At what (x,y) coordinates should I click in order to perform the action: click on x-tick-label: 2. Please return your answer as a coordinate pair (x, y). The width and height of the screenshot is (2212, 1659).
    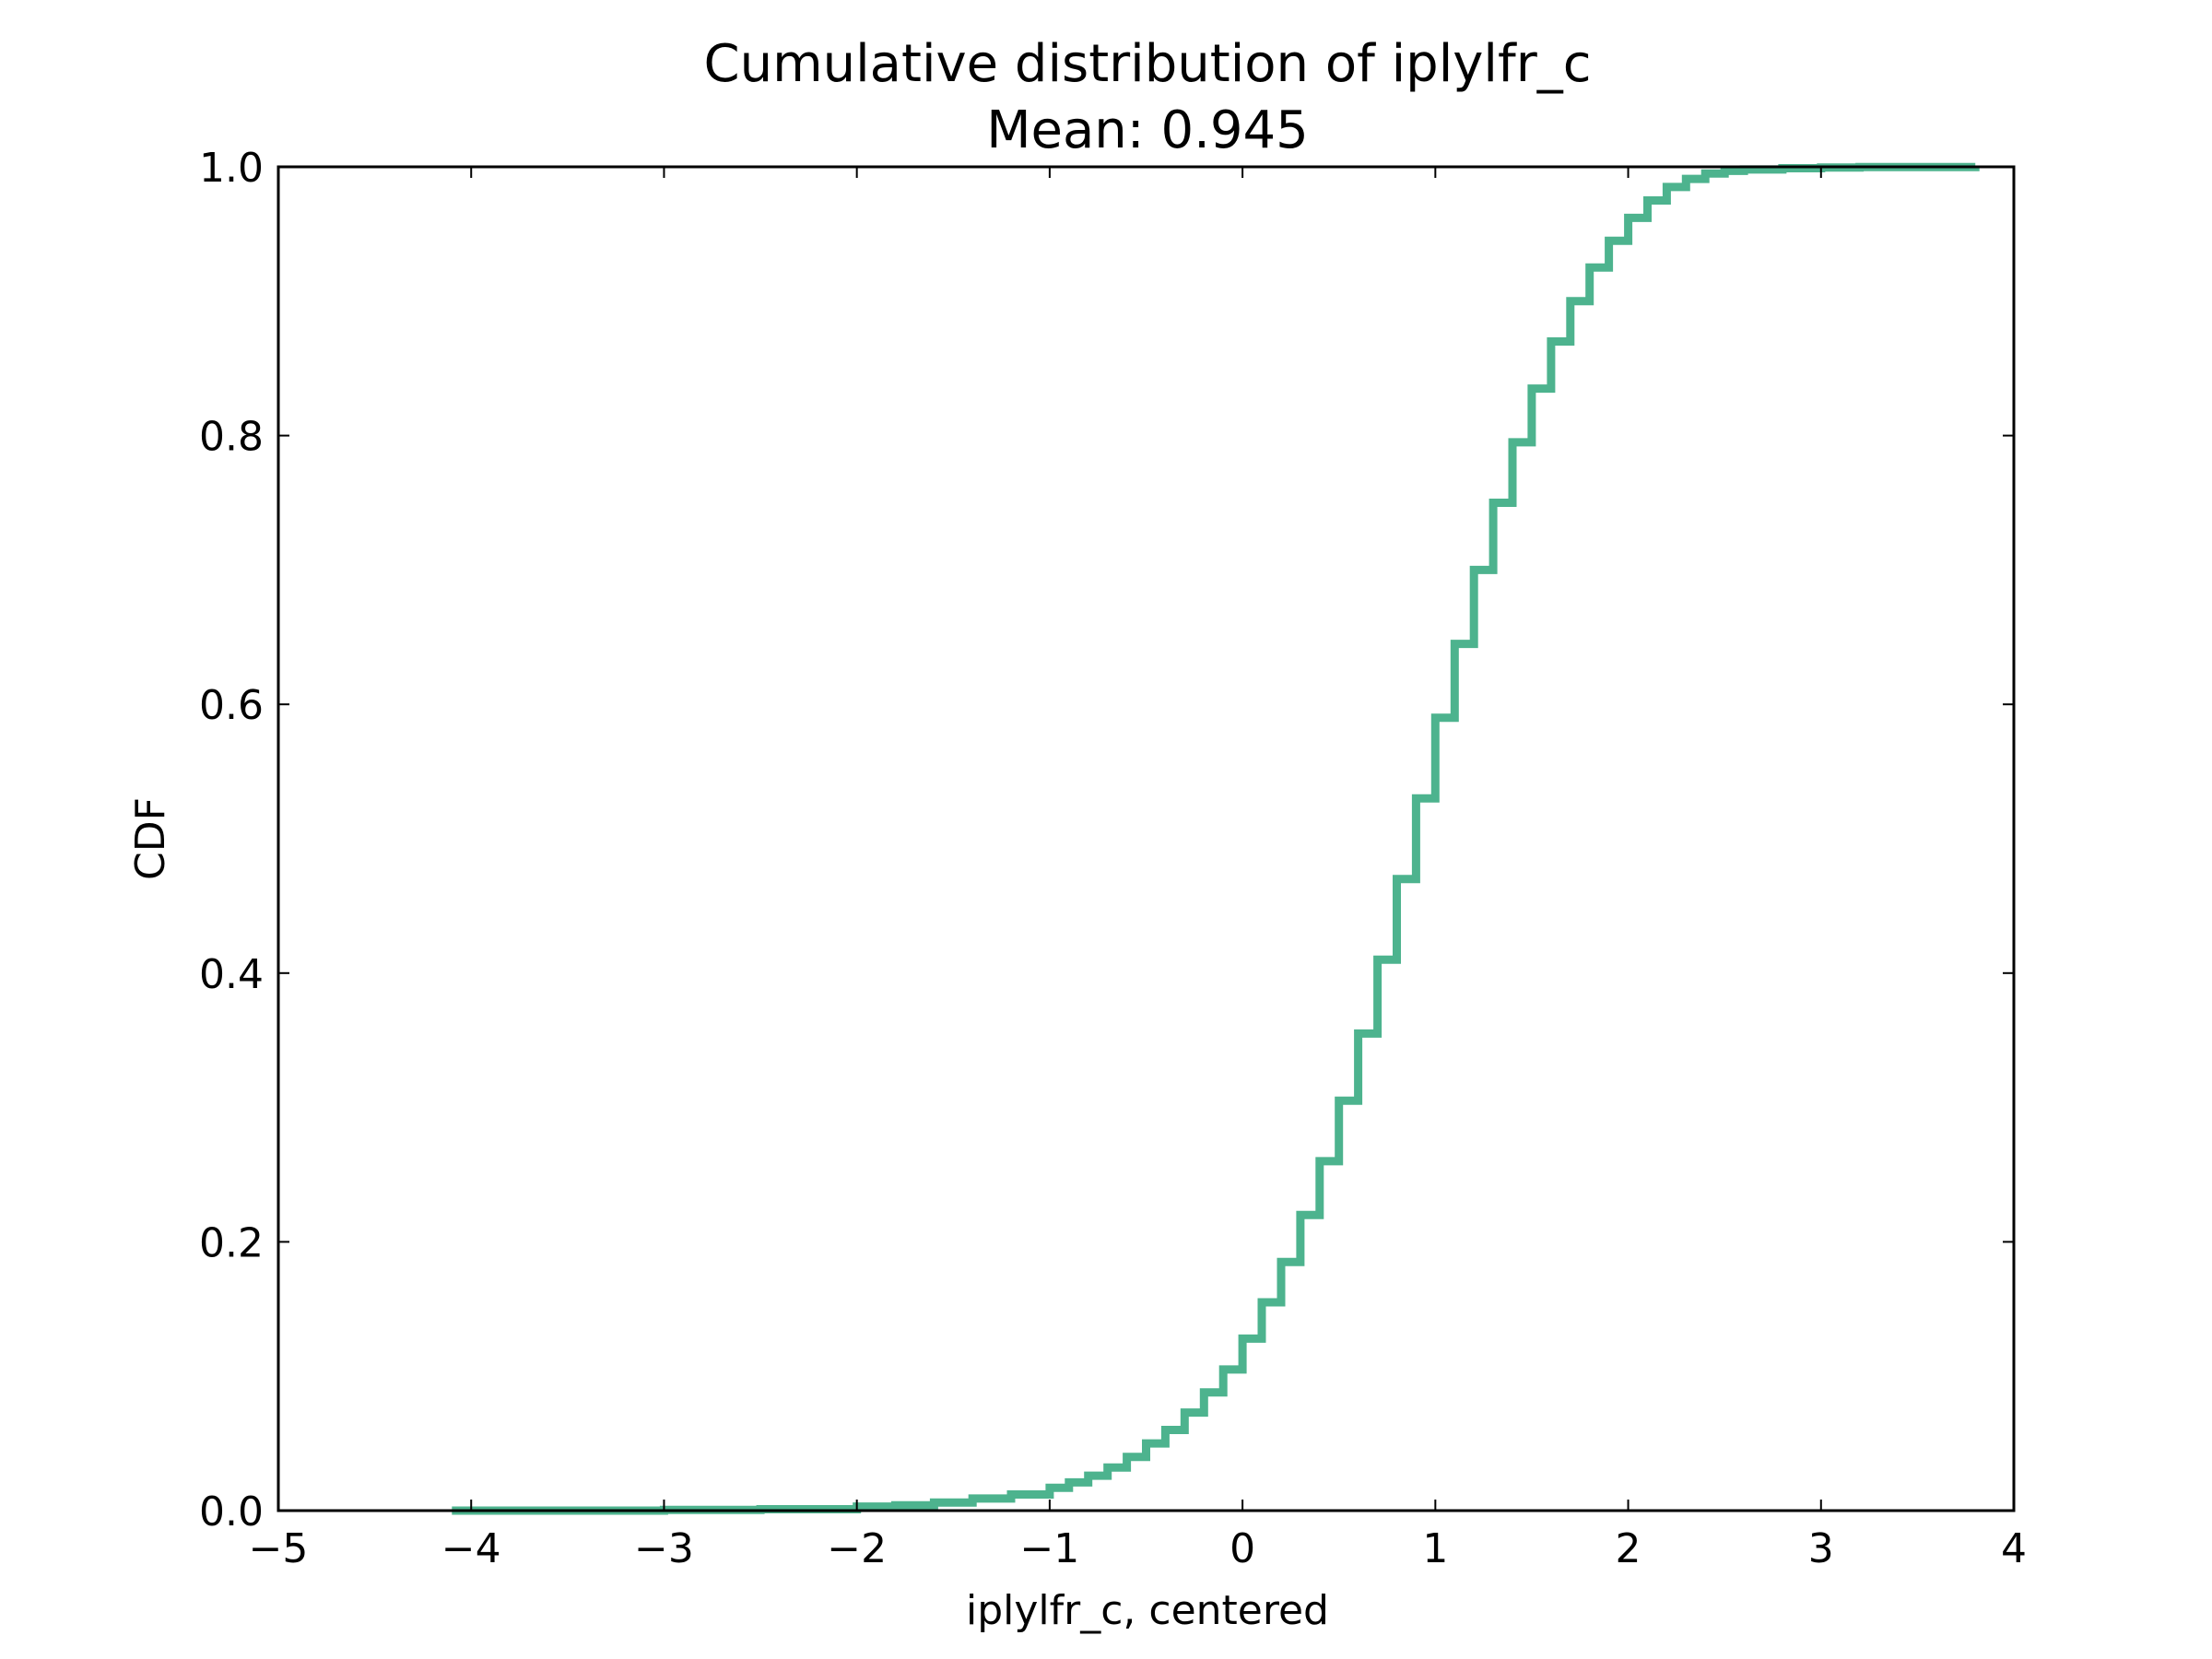
    Looking at the image, I should click on (1628, 1548).